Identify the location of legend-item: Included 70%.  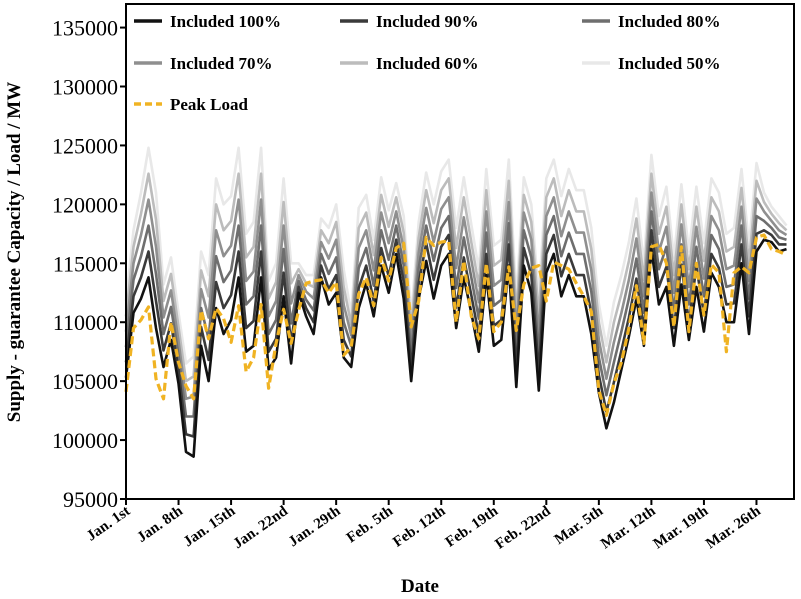
(203, 63).